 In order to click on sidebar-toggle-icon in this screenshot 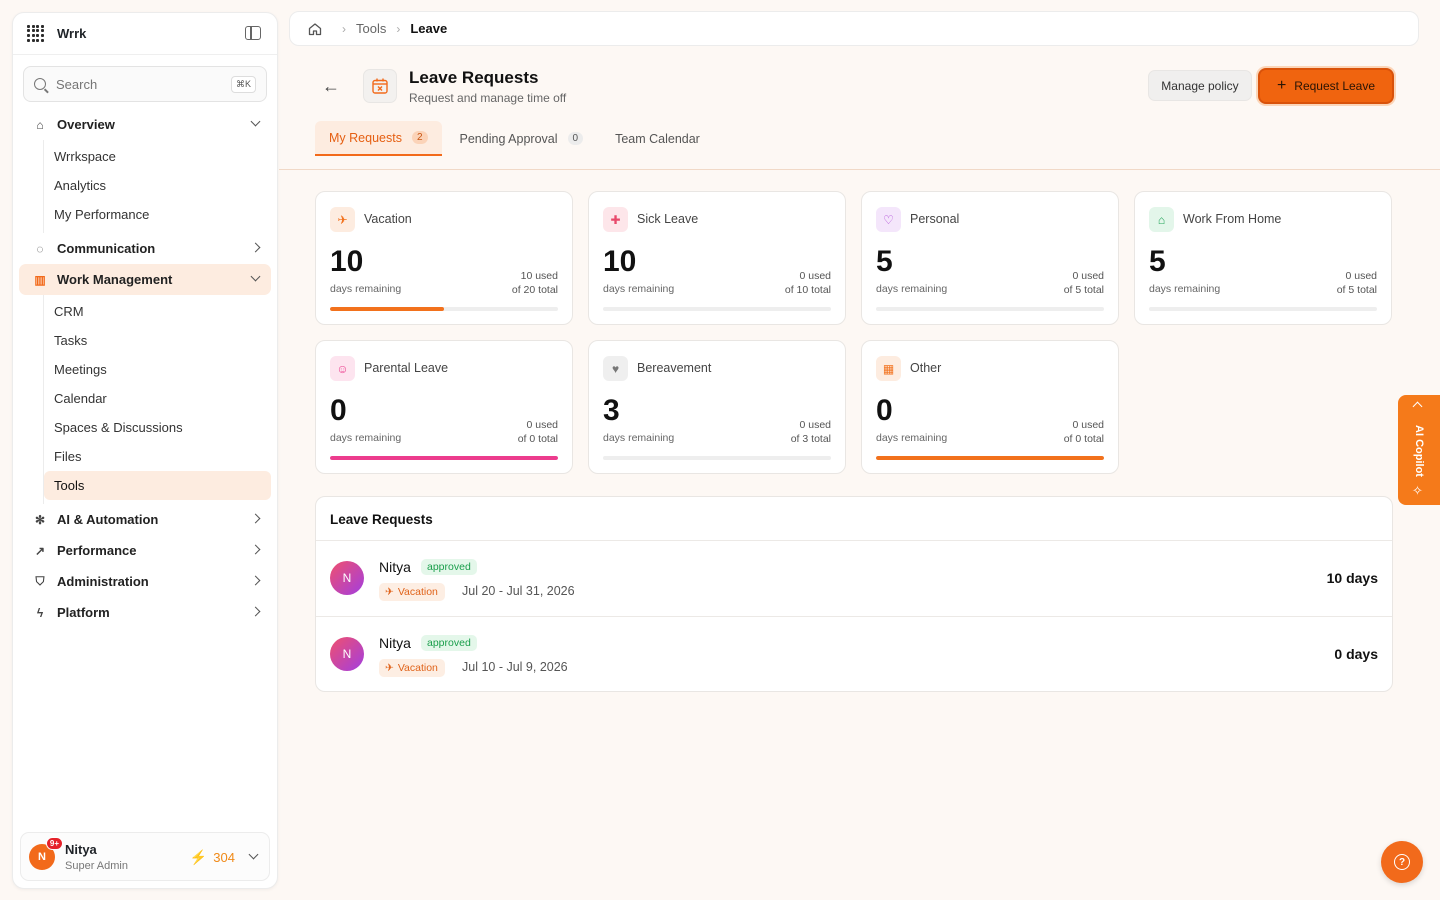, I will do `click(253, 33)`.